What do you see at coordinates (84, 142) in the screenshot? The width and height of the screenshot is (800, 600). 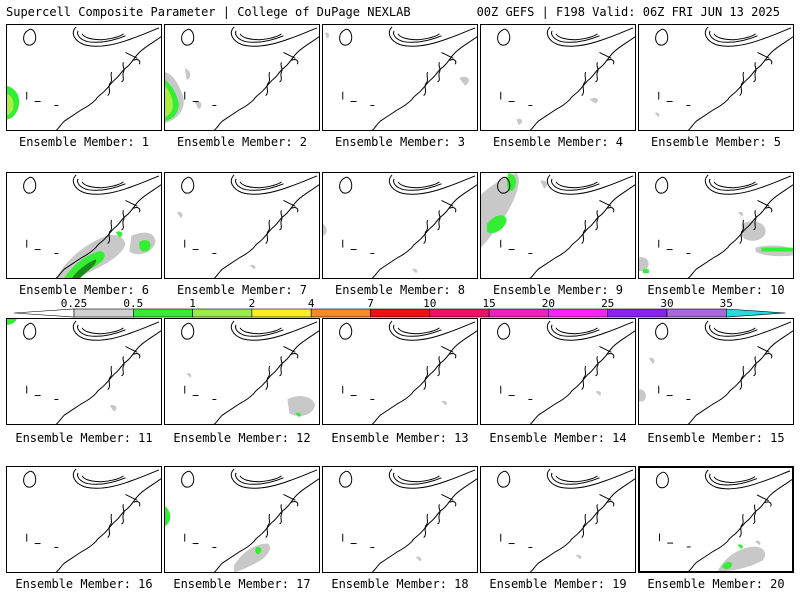 I see `ensemble-member-label-1: Ensemble Member: 1` at bounding box center [84, 142].